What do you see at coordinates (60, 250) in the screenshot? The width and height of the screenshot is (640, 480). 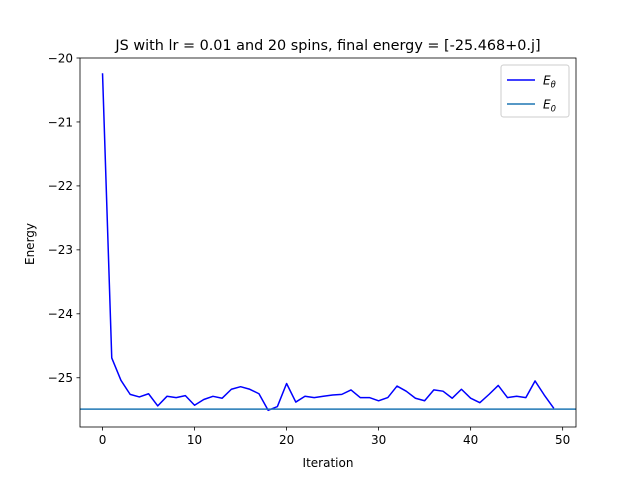 I see `y-tick-label: −23` at bounding box center [60, 250].